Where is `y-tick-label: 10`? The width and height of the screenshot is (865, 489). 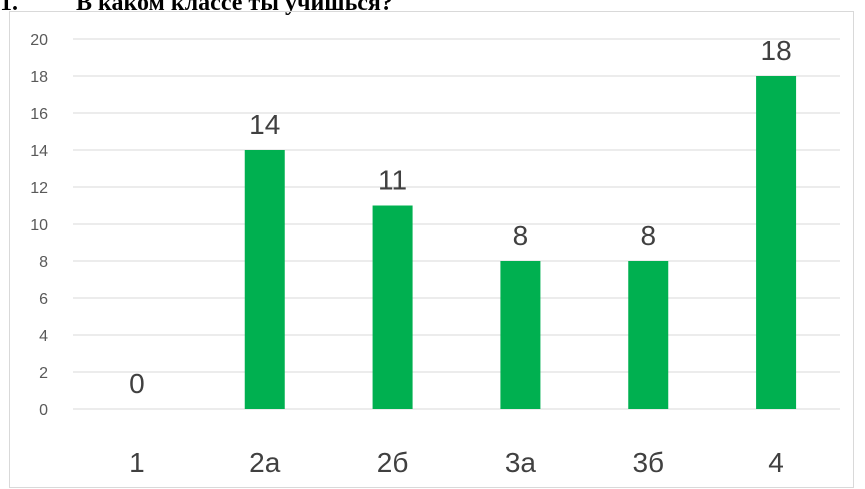
y-tick-label: 10 is located at coordinates (39, 225).